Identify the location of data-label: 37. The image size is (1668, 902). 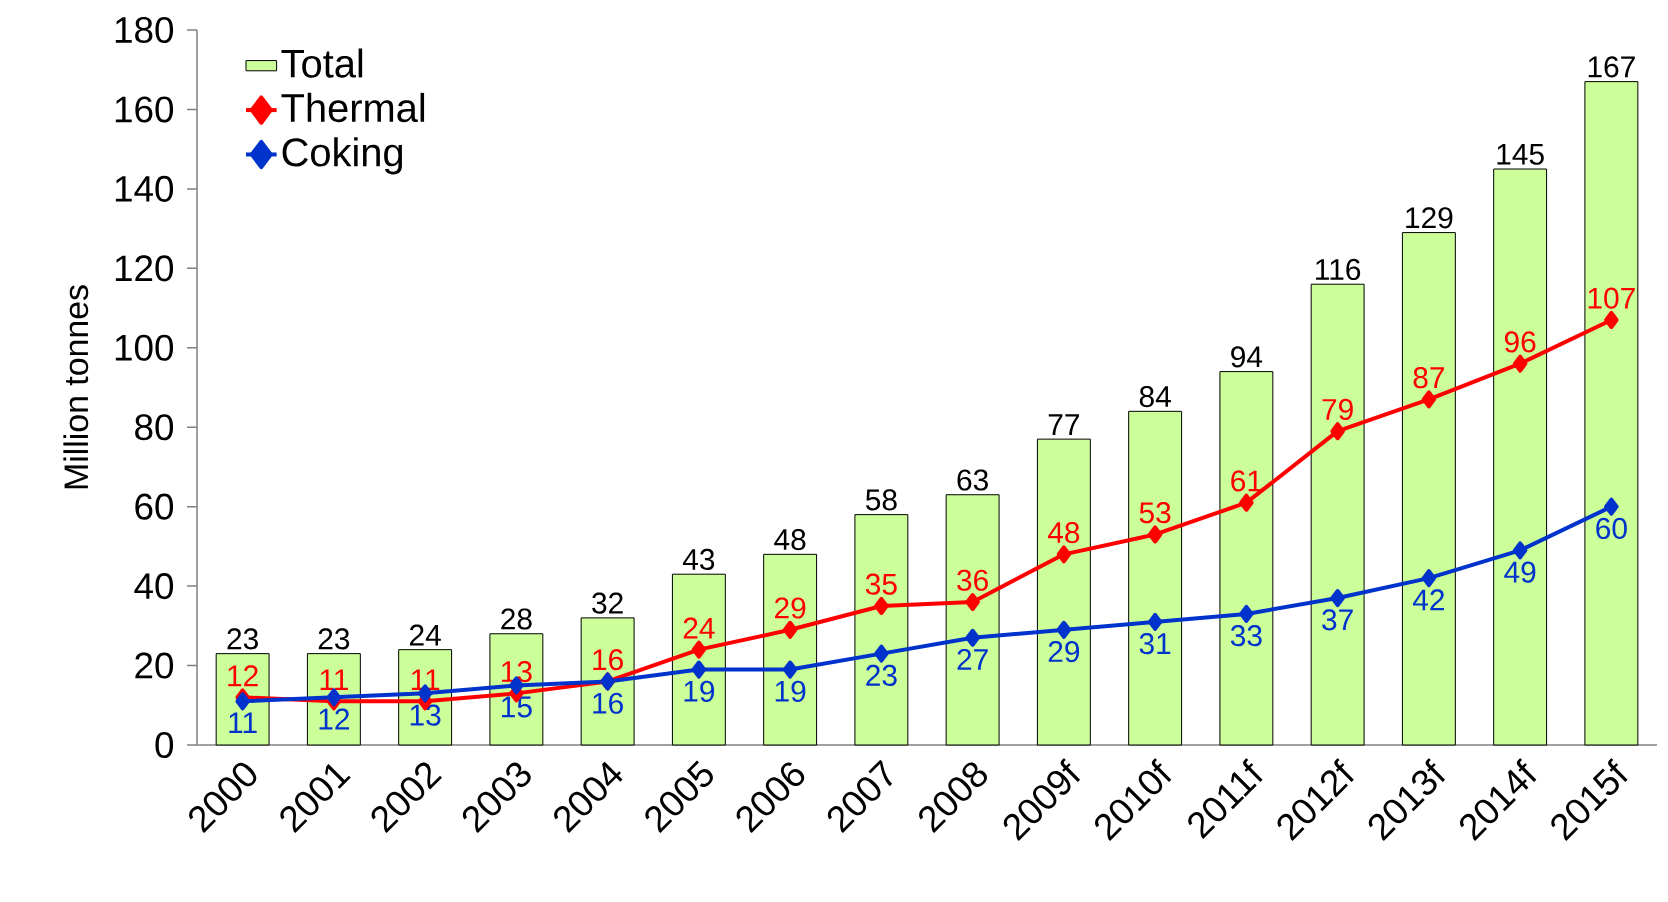
(1337, 620).